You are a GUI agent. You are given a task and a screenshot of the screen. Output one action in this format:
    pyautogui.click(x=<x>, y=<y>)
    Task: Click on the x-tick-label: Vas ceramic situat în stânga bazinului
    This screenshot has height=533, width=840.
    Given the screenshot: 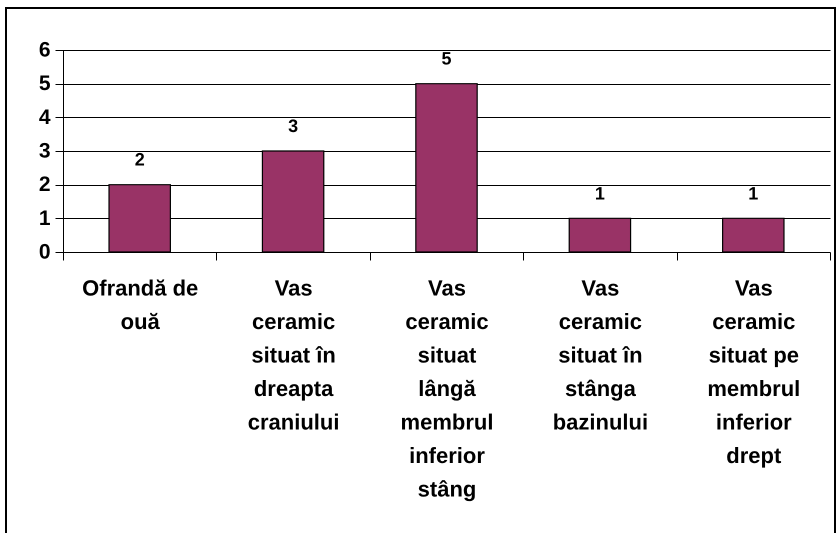 What is the action you would take?
    pyautogui.click(x=600, y=355)
    